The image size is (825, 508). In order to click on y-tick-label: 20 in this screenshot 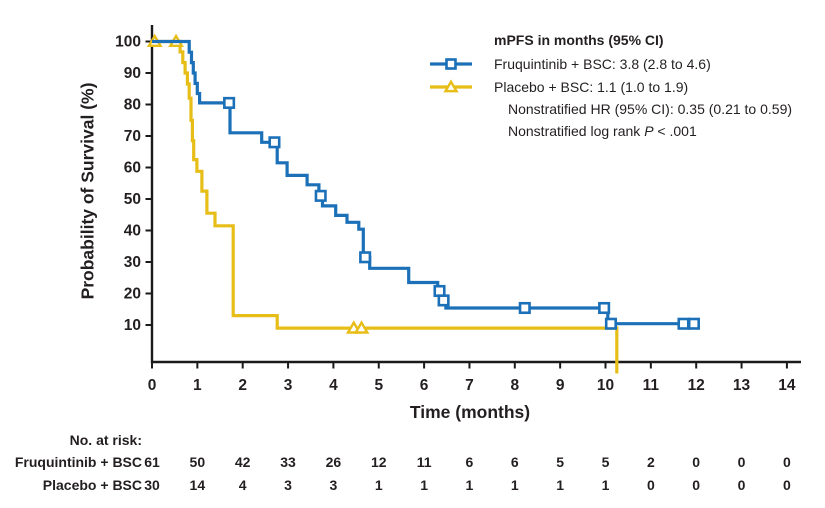, I will do `click(132, 294)`.